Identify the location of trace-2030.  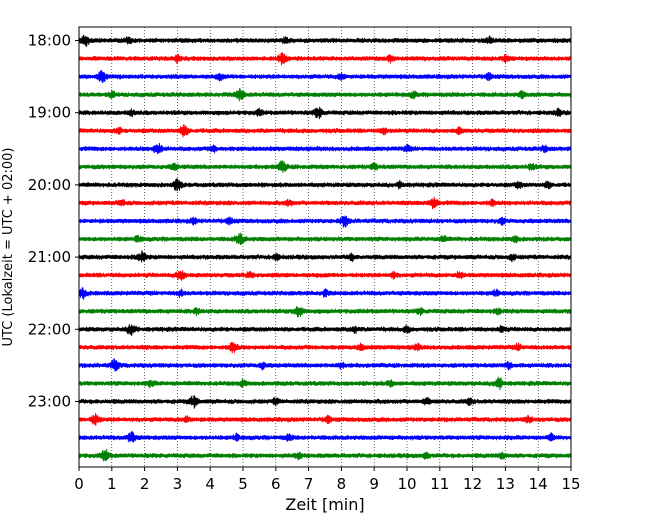
(325, 221).